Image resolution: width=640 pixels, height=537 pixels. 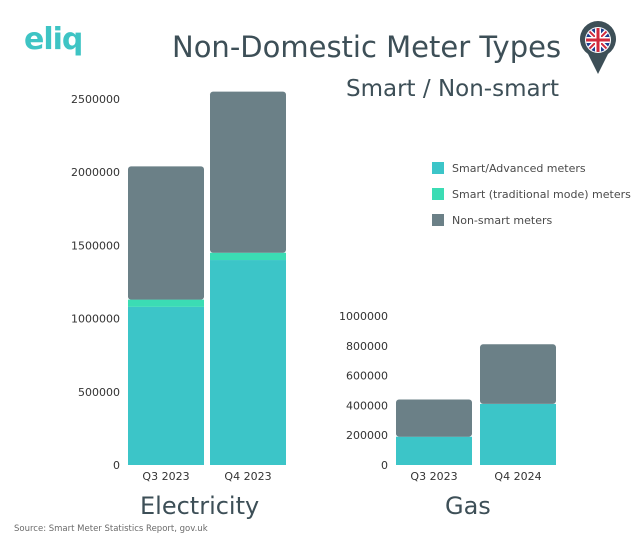 What do you see at coordinates (367, 47) in the screenshot?
I see `chart-title: Non-Domestic Meter Types` at bounding box center [367, 47].